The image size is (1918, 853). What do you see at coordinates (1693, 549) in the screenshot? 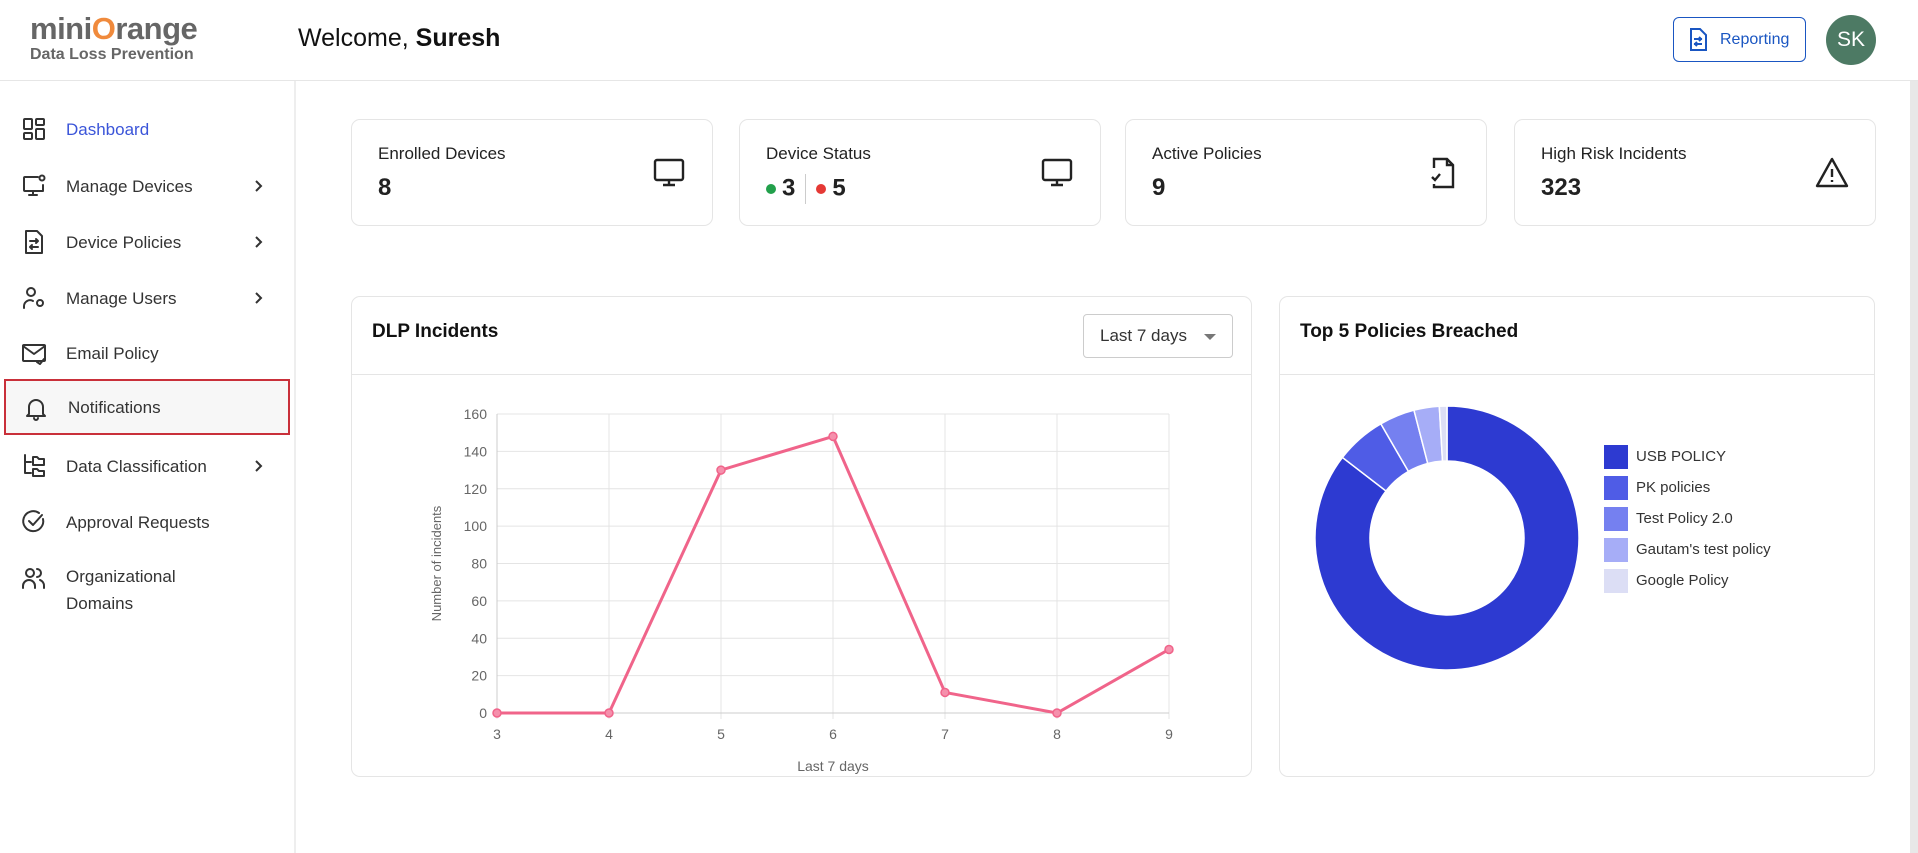
I see `legend-item: Gautam's test policy` at bounding box center [1693, 549].